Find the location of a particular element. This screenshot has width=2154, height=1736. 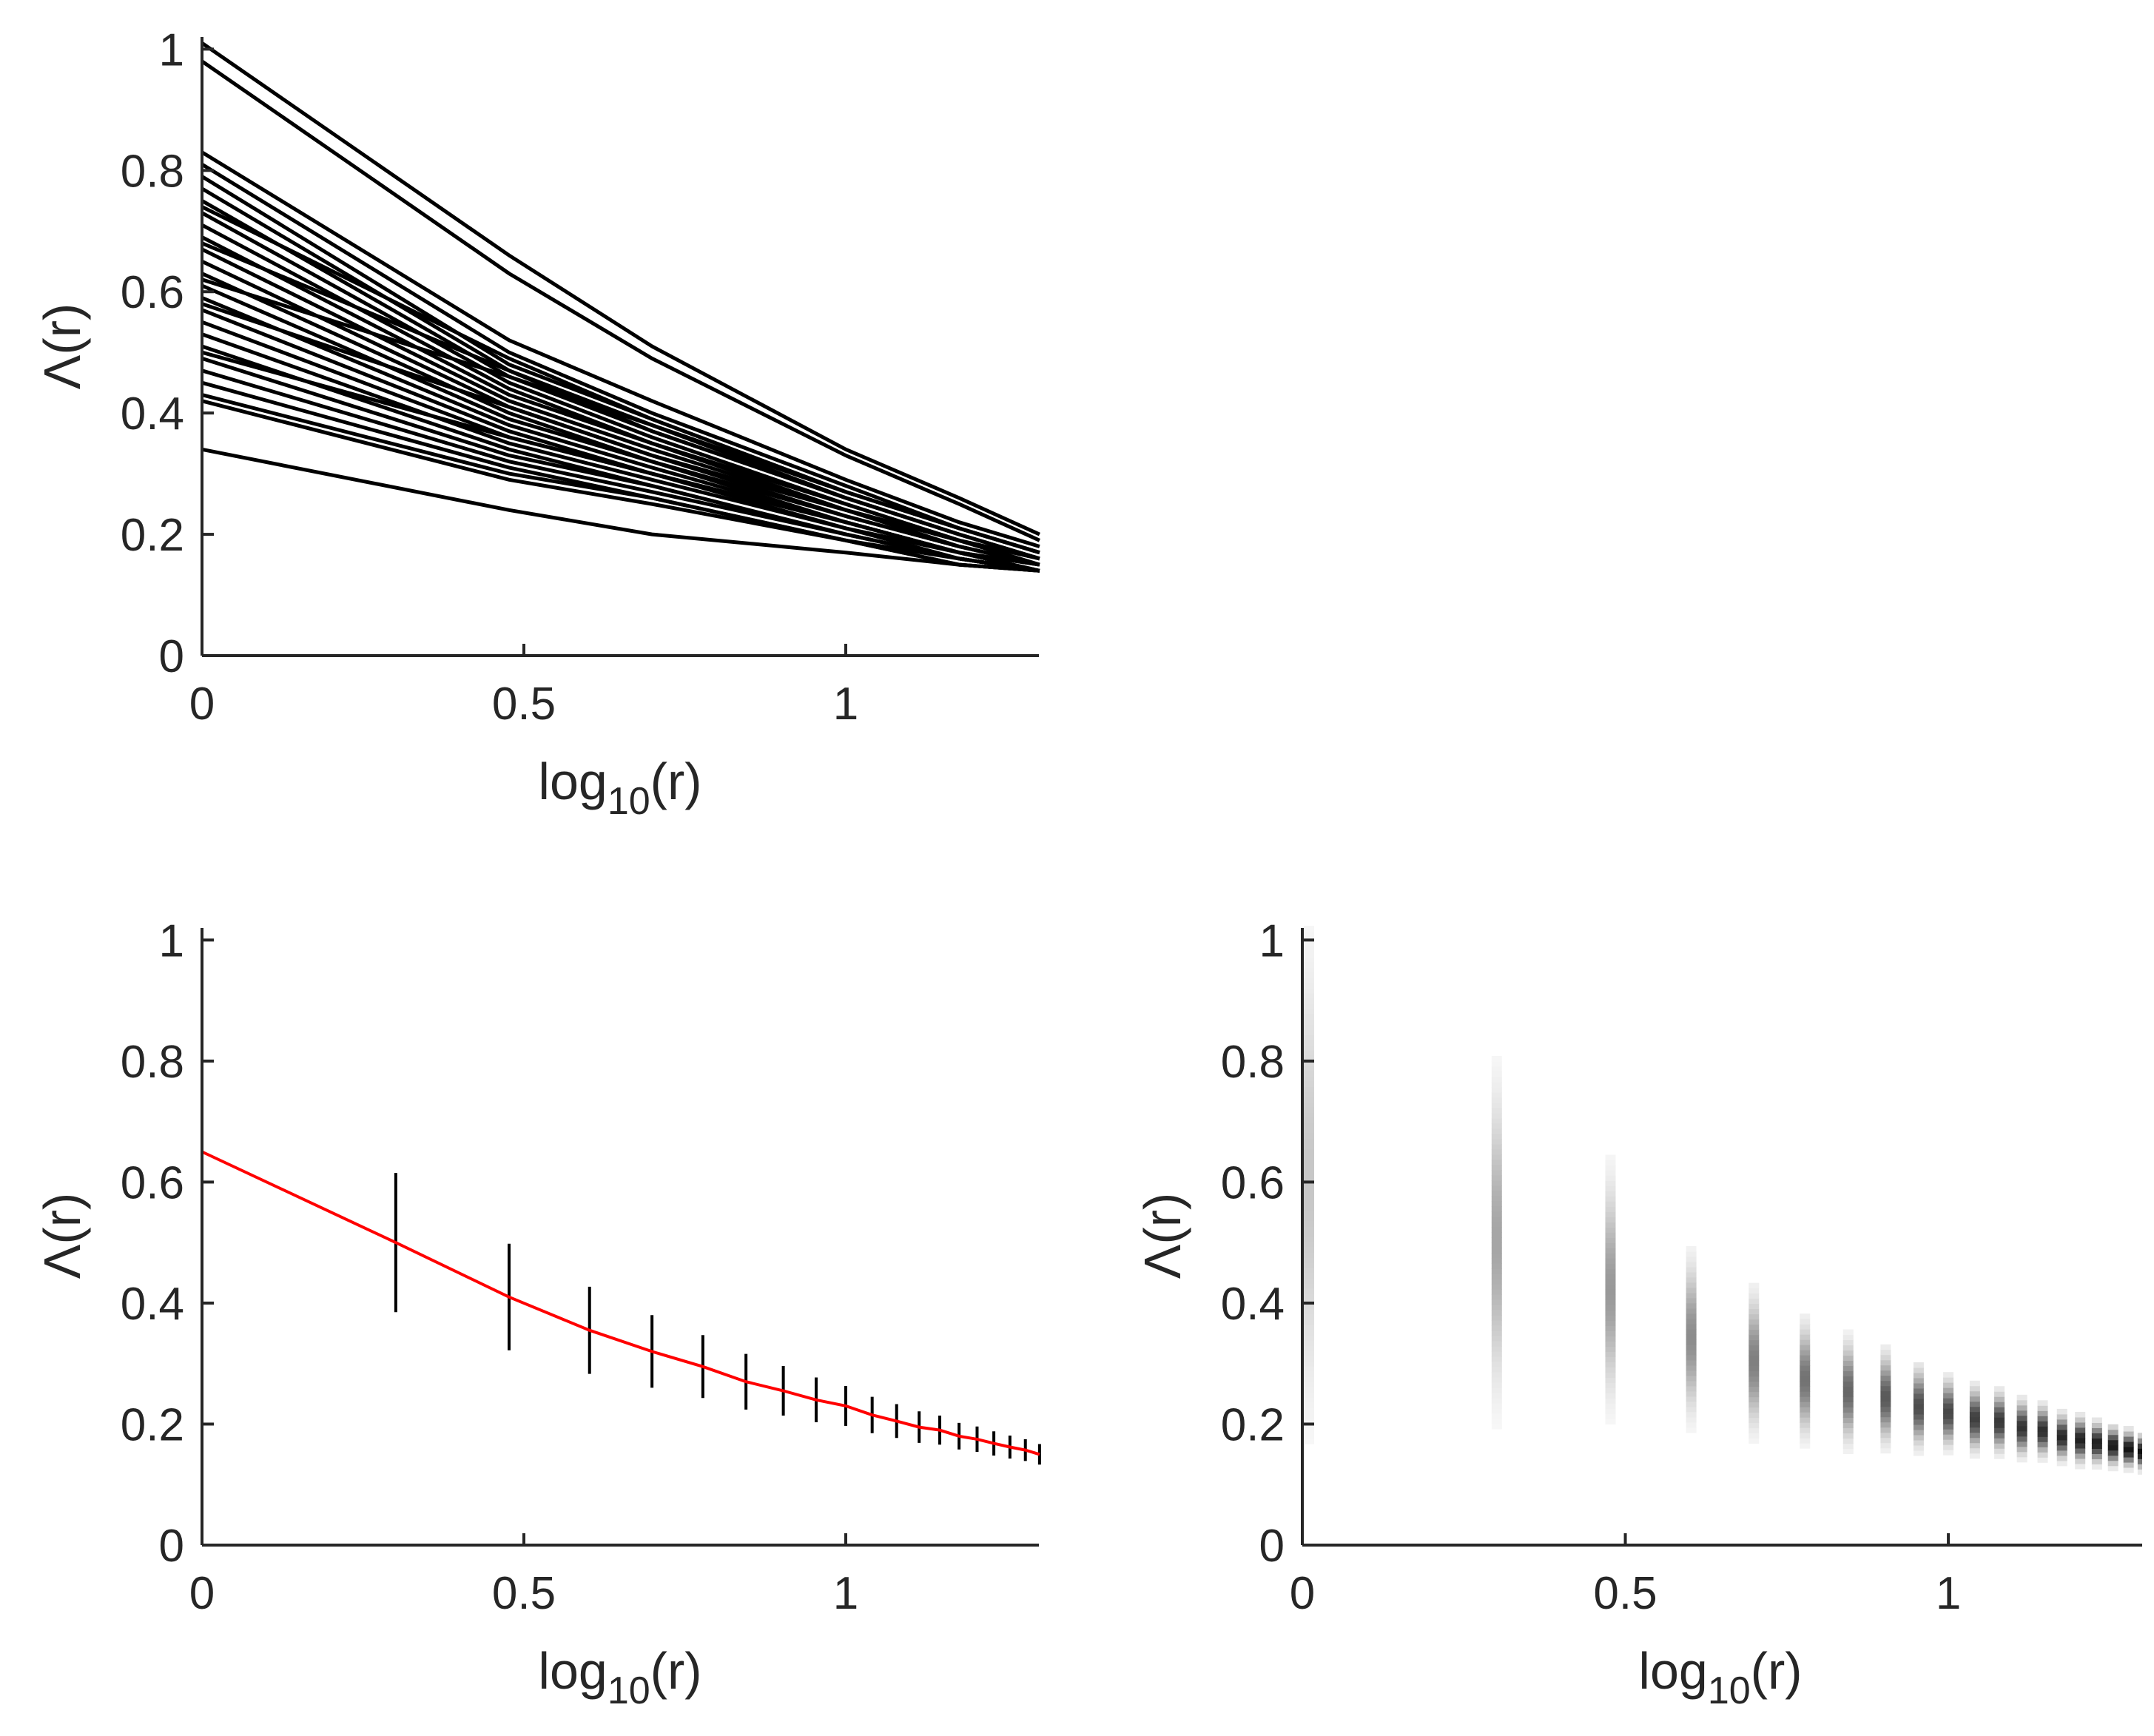

y-tick-label: 0.6 is located at coordinates (1253, 1182).